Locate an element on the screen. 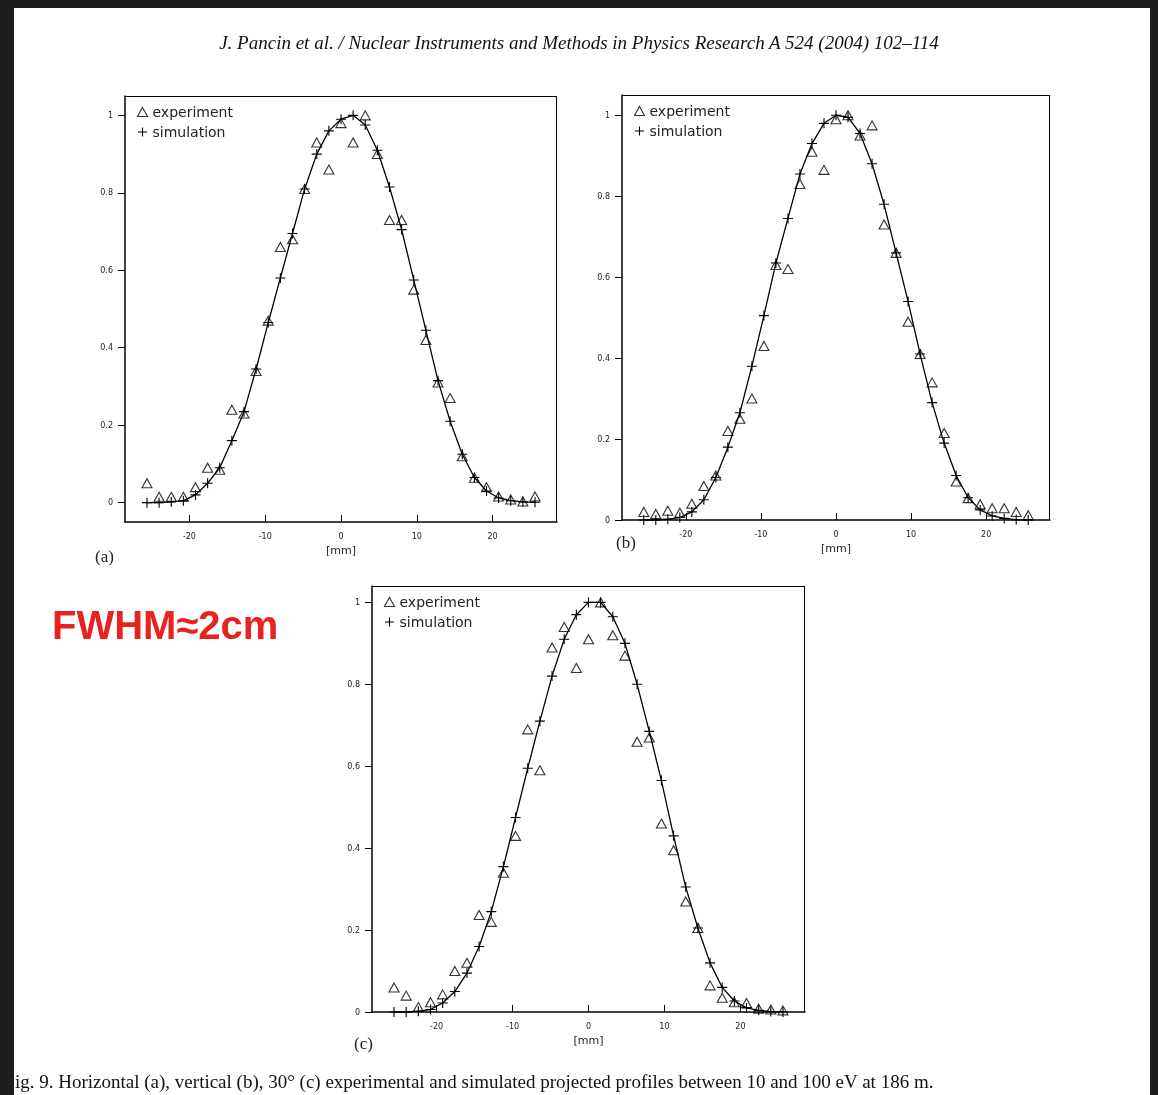  text: J. Pancin et al. / Nuclear Instruments and Methods in Physics Research A 524 (2004) 102–114 is located at coordinates (579, 43).